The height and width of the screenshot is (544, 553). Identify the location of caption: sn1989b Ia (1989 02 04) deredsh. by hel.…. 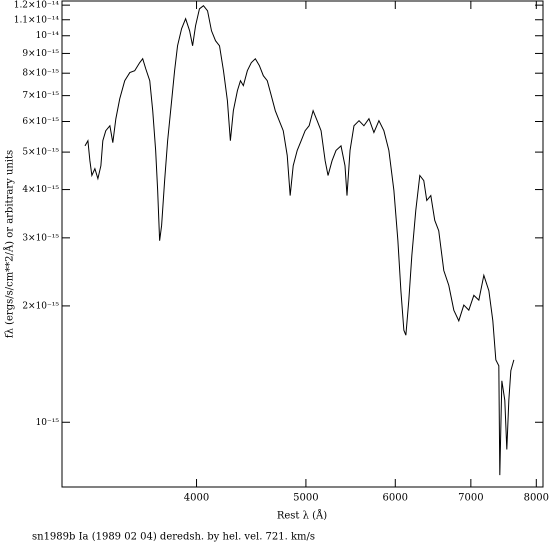
(173, 537).